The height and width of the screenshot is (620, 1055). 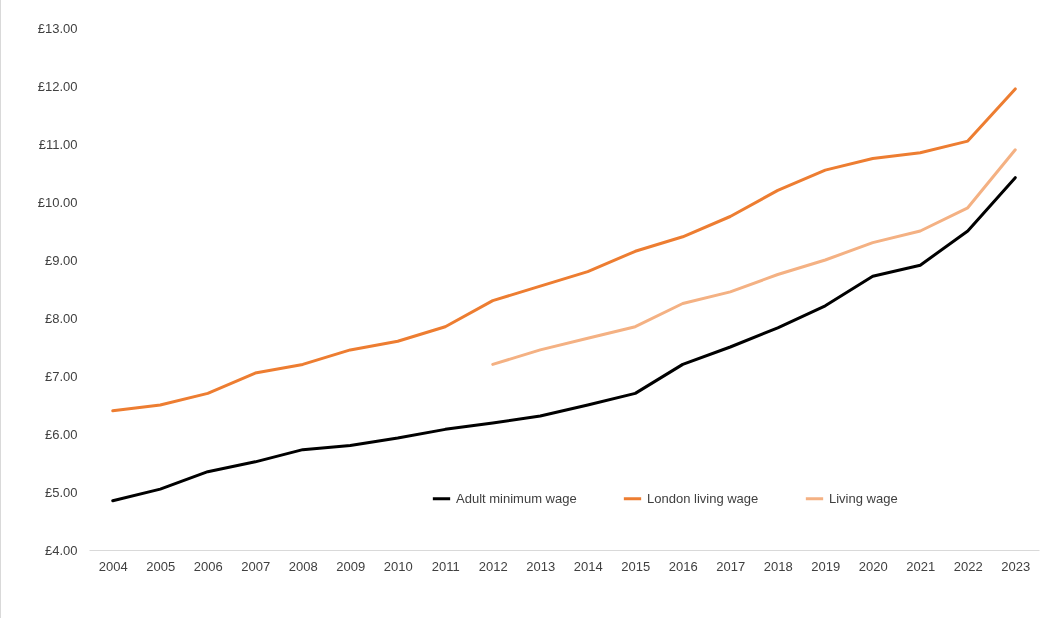 I want to click on x-tick-label: 2020, so click(x=873, y=566).